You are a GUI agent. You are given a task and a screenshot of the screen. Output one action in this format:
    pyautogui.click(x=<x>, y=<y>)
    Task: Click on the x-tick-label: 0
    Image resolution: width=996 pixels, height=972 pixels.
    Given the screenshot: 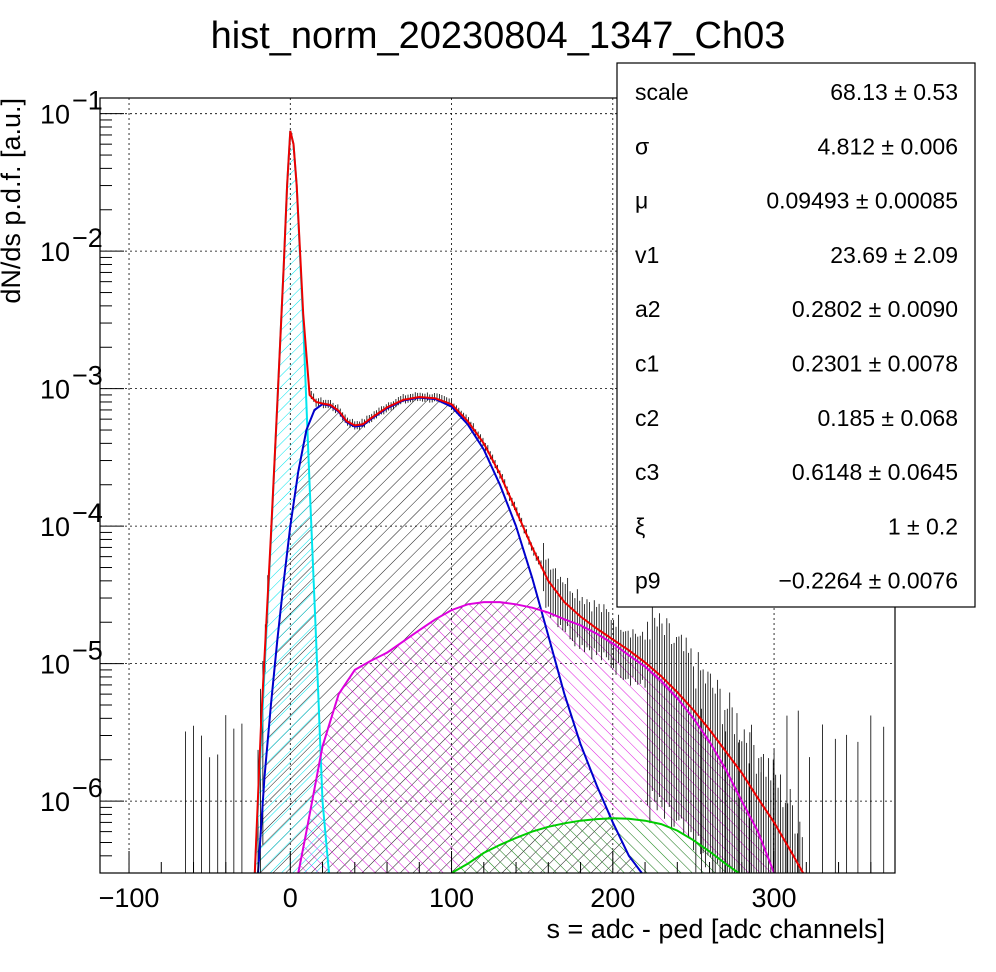 What is the action you would take?
    pyautogui.click(x=290, y=898)
    